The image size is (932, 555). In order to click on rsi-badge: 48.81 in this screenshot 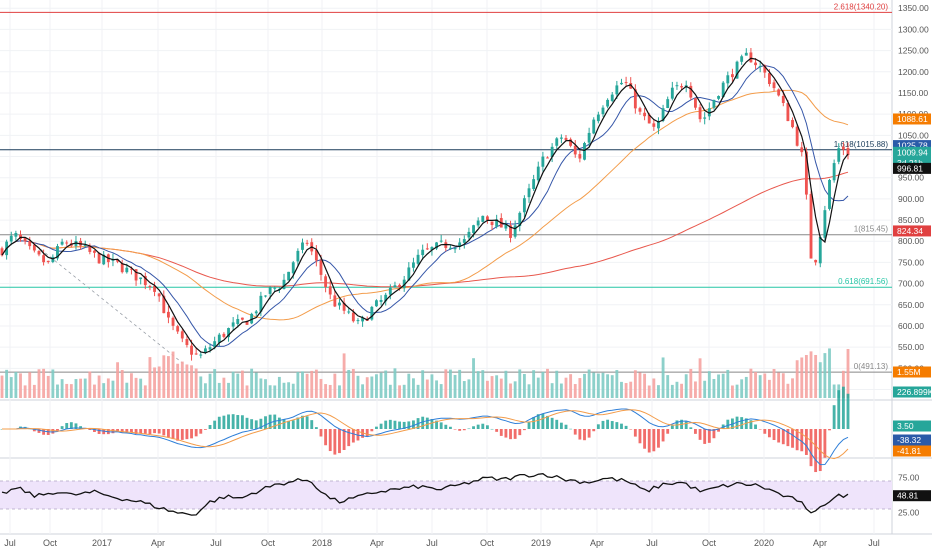, I will do `click(908, 496)`.